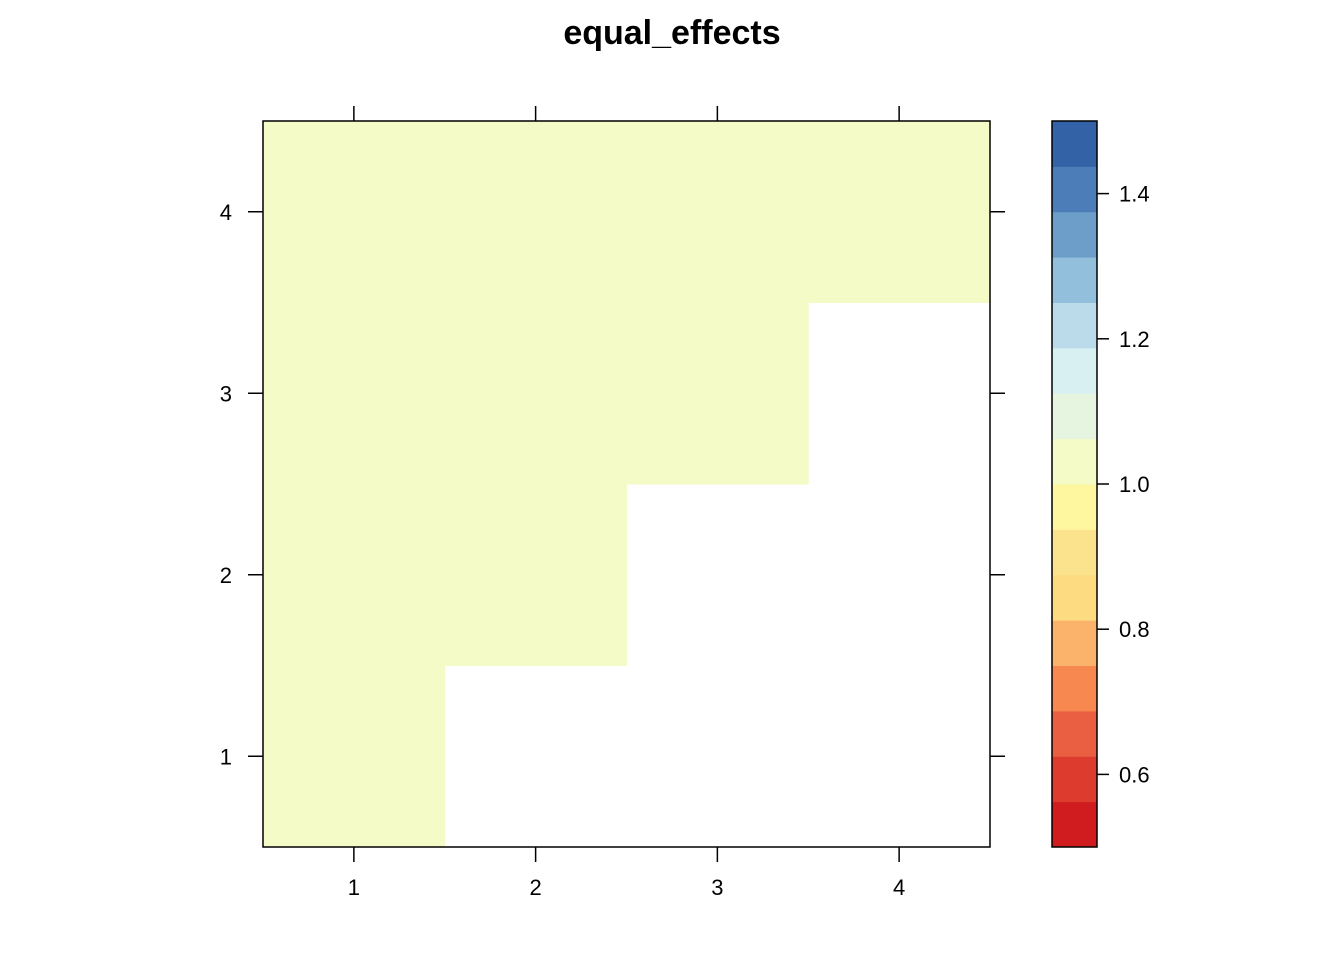 The height and width of the screenshot is (965, 1344). I want to click on y-tick-label: 1, so click(226, 756).